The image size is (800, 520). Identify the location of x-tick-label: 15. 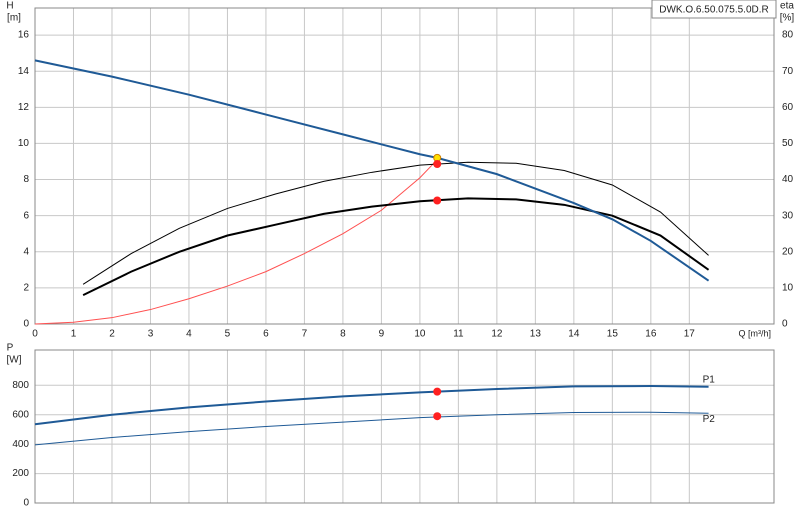
(613, 334).